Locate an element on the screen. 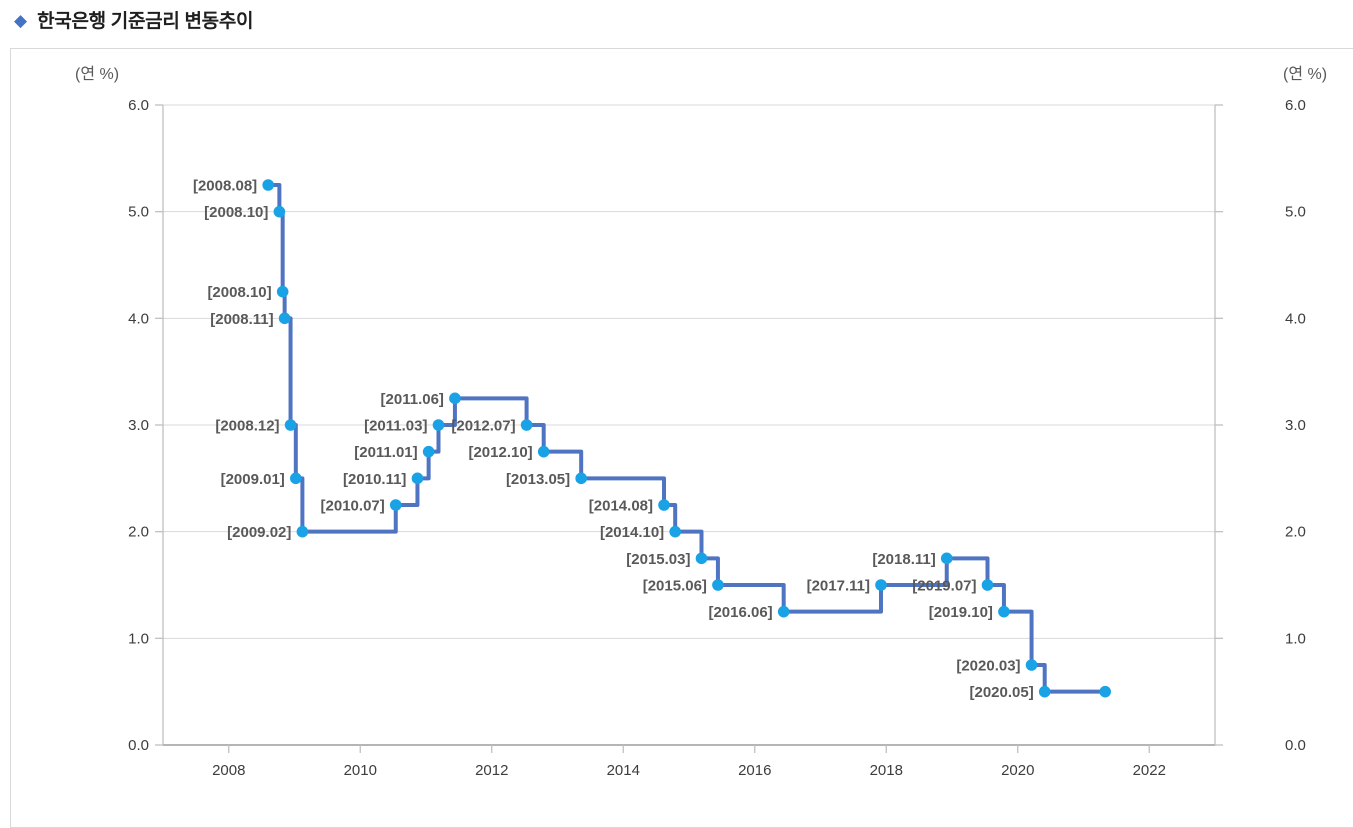 The height and width of the screenshot is (828, 1353). y-tick-label-left: 6.0 is located at coordinates (138, 105).